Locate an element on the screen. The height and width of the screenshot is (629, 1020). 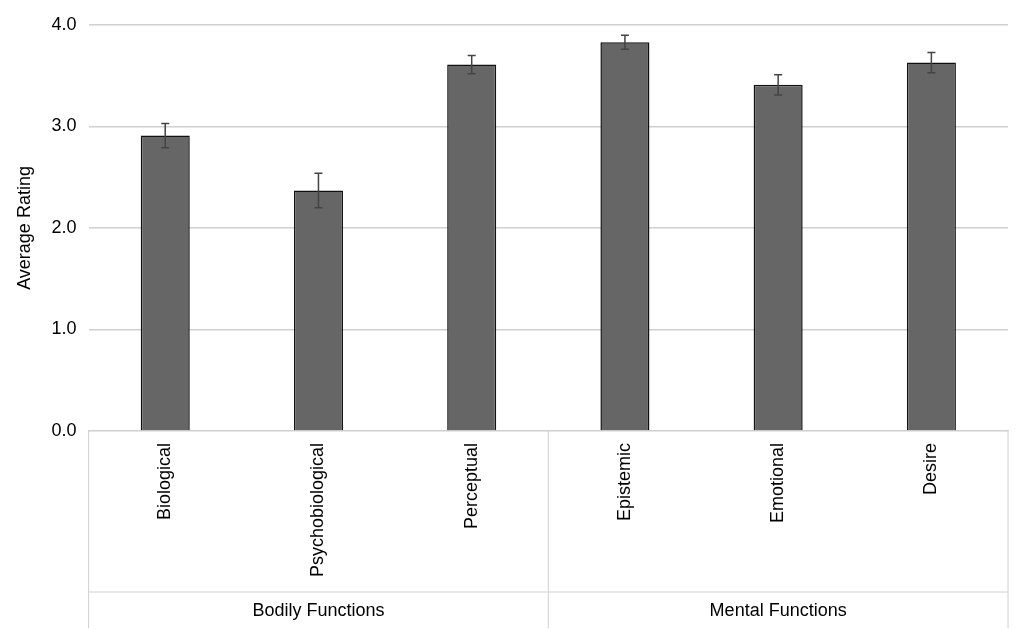
y-axis-title: Average Rating is located at coordinates (23, 228).